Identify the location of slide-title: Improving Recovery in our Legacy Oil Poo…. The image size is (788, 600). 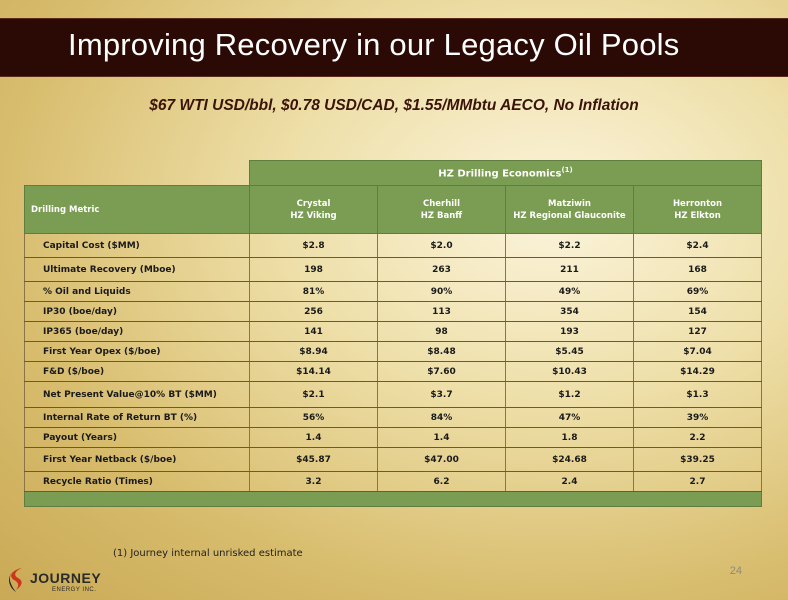
(374, 44).